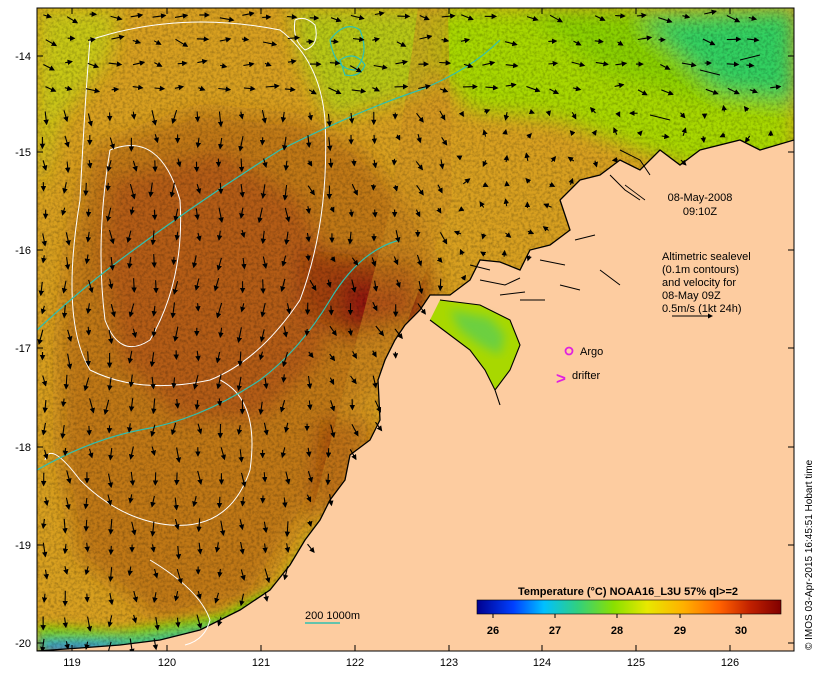 This screenshot has height=680, width=820. What do you see at coordinates (591, 352) in the screenshot?
I see `argo-label: Argo` at bounding box center [591, 352].